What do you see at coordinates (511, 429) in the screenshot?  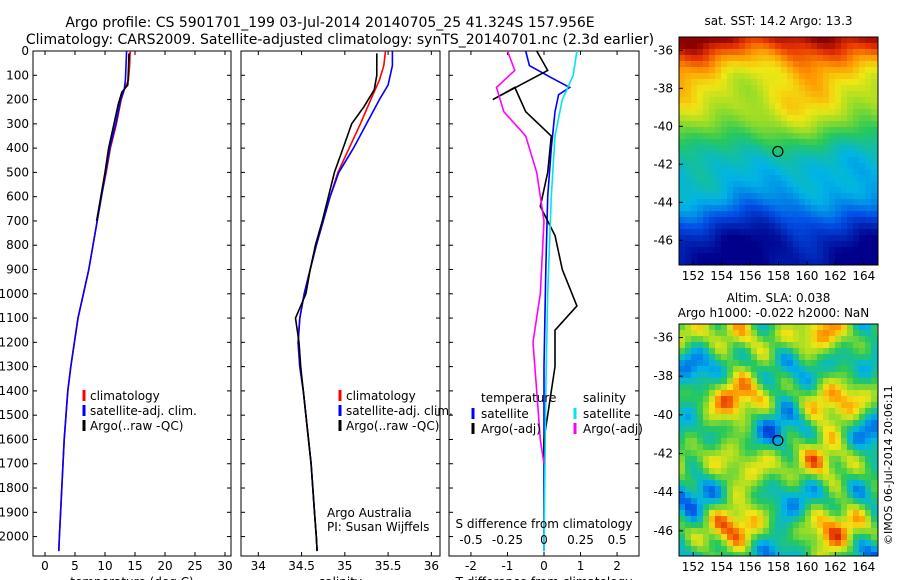 I see `legend-label: Argo(-adj)` at bounding box center [511, 429].